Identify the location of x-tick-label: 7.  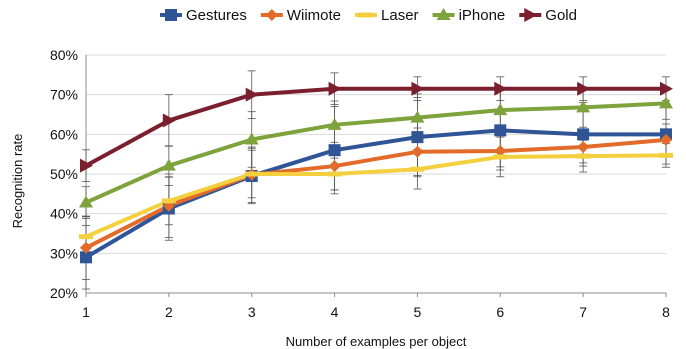
(583, 312).